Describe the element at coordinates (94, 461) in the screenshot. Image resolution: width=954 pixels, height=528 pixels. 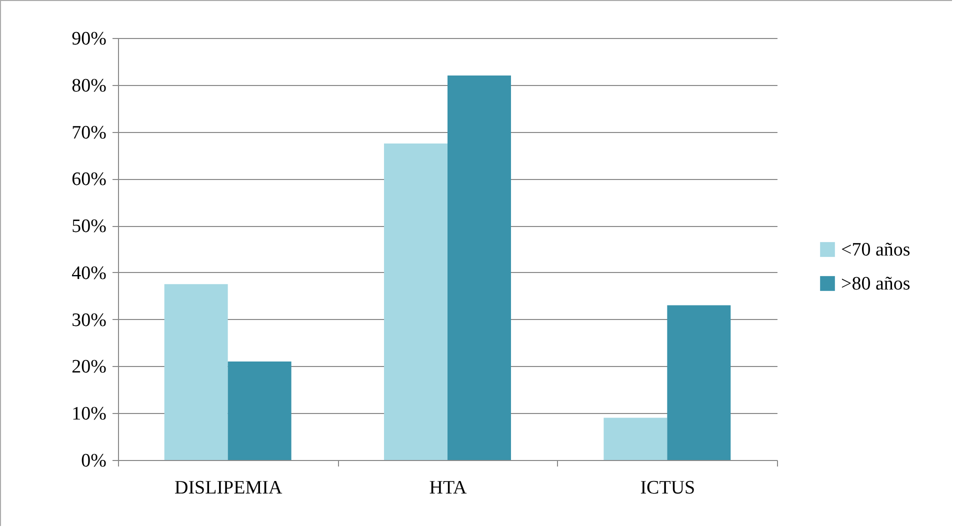
I see `y-tick-label: 0%` at that location.